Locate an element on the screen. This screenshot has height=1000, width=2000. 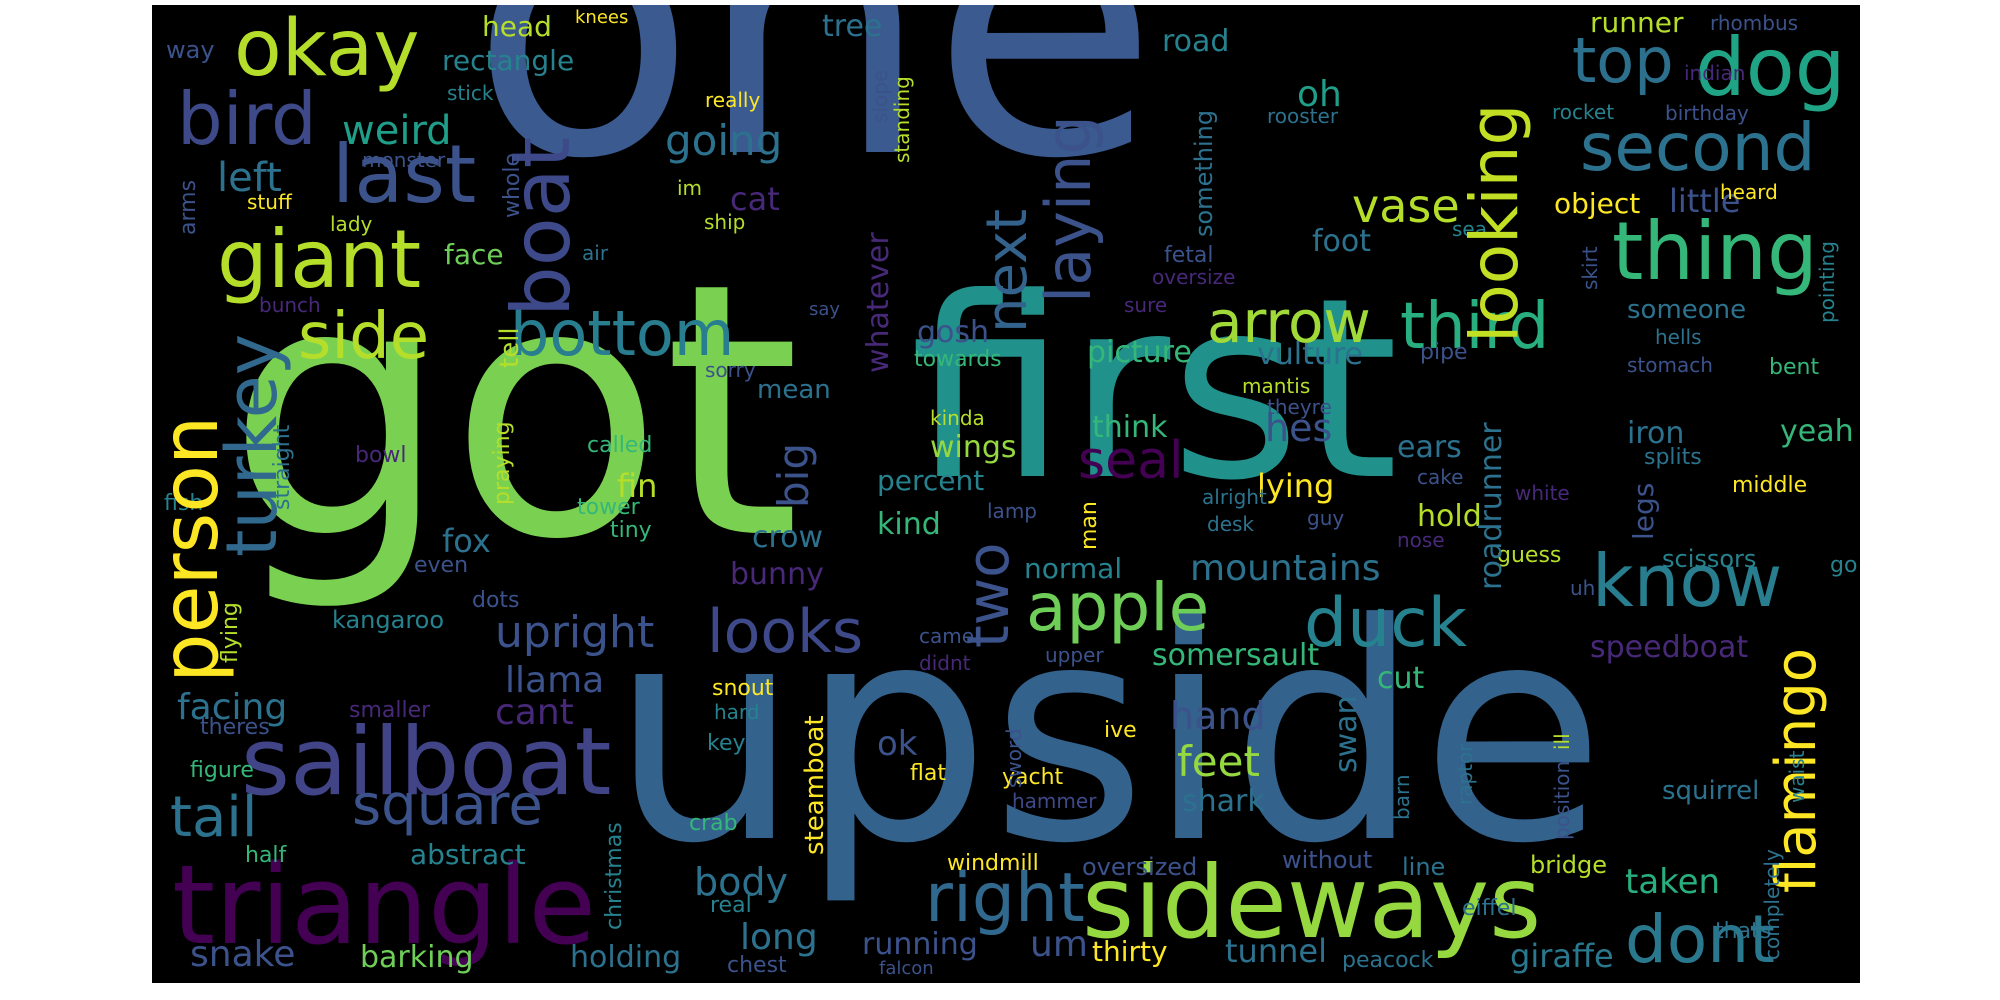
word-next: next is located at coordinates (1007, 270).